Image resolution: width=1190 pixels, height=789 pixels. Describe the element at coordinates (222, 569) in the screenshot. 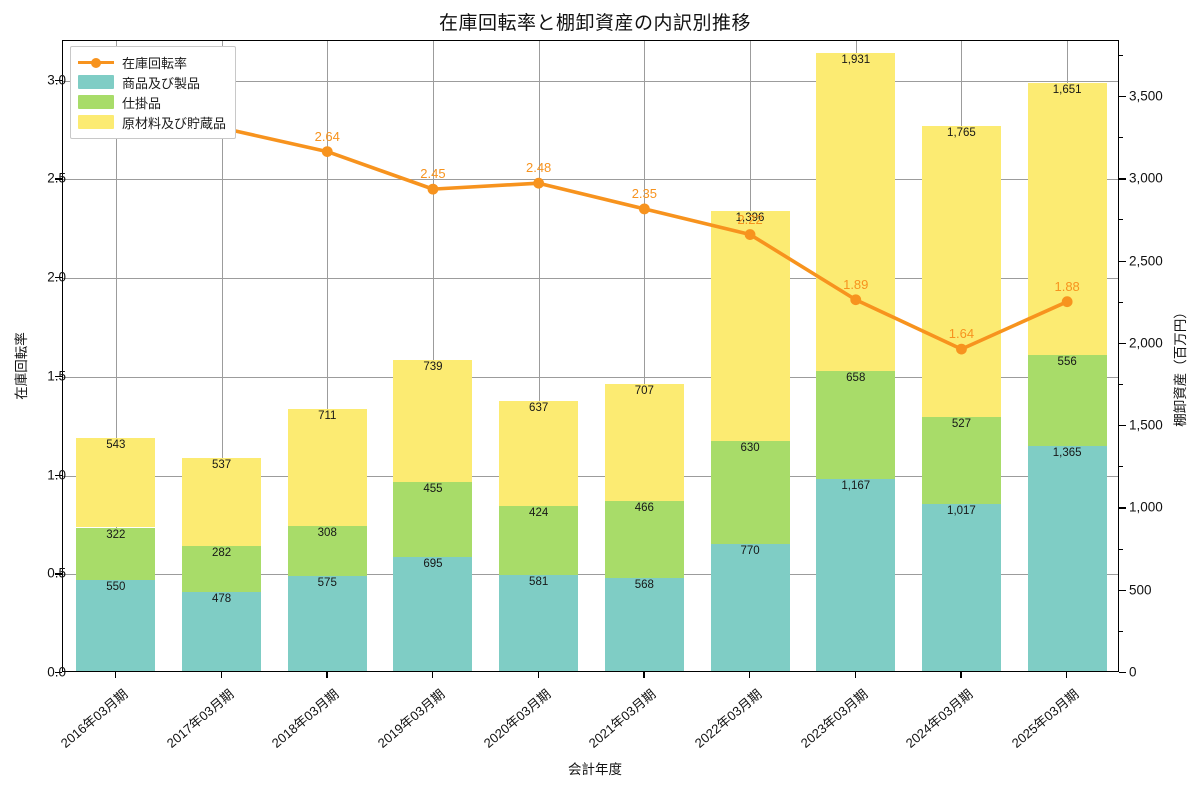

I see `bar-segment: 282` at that location.